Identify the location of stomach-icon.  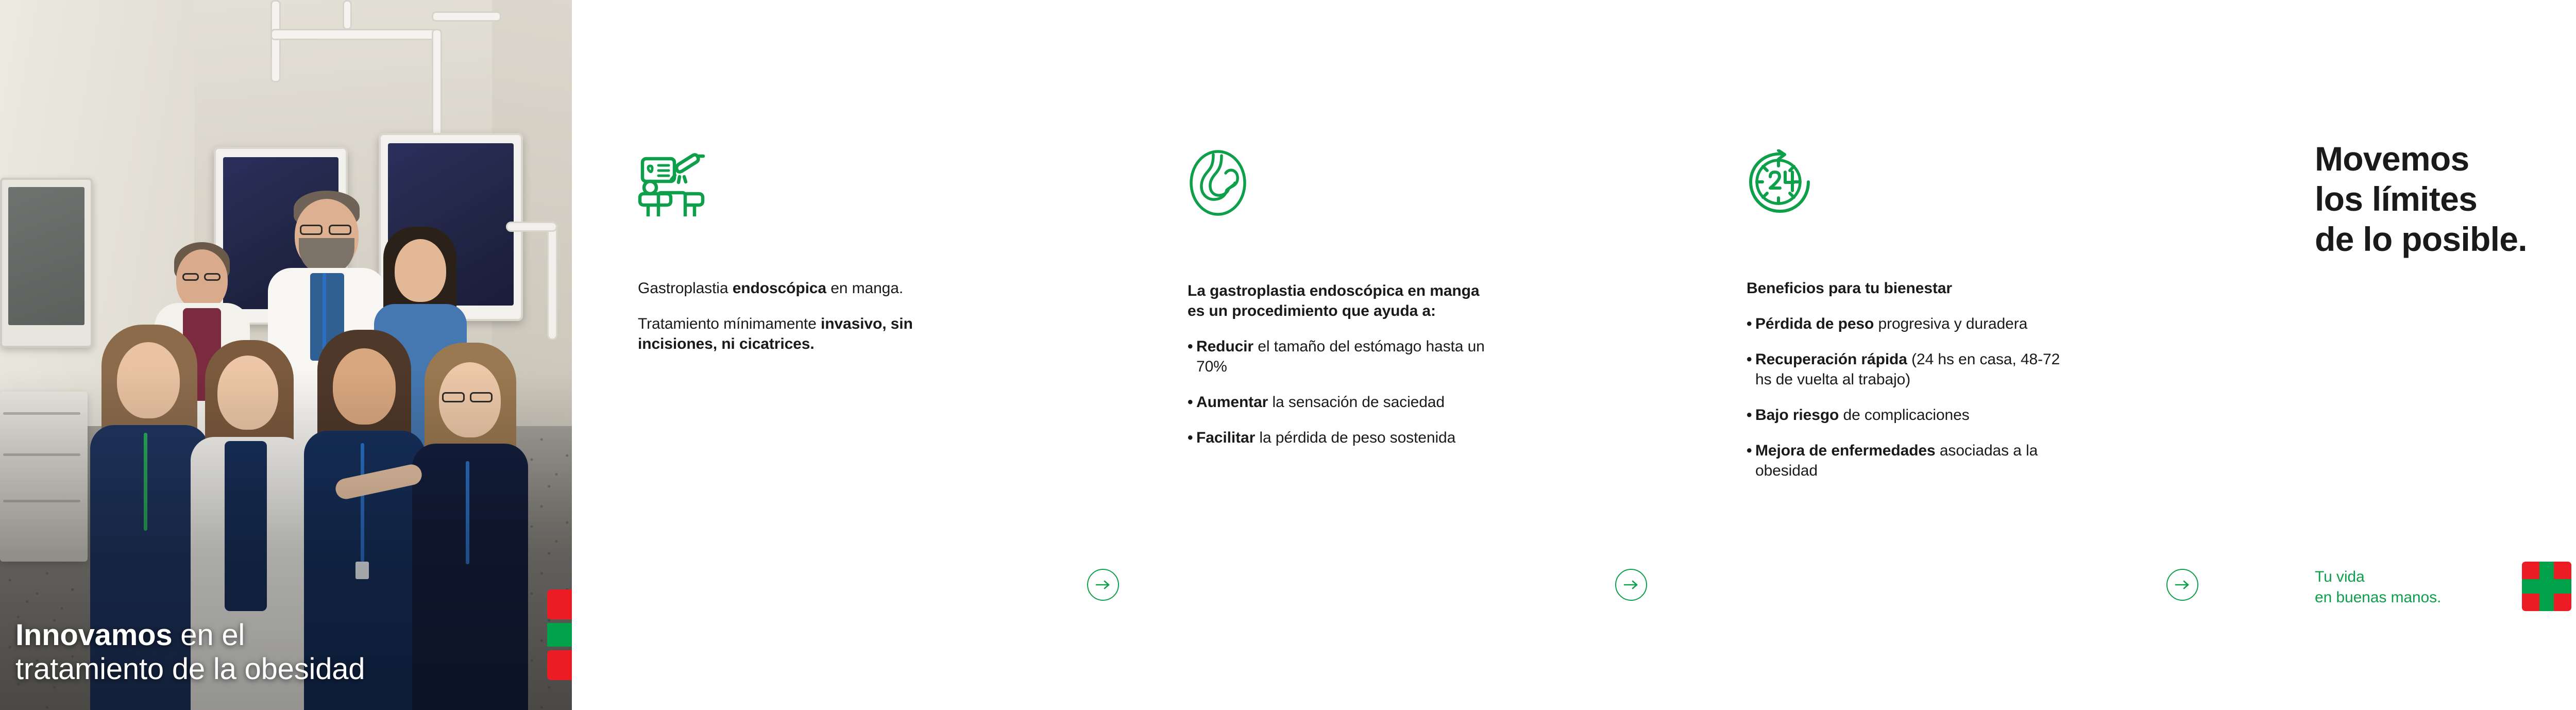
(1218, 184).